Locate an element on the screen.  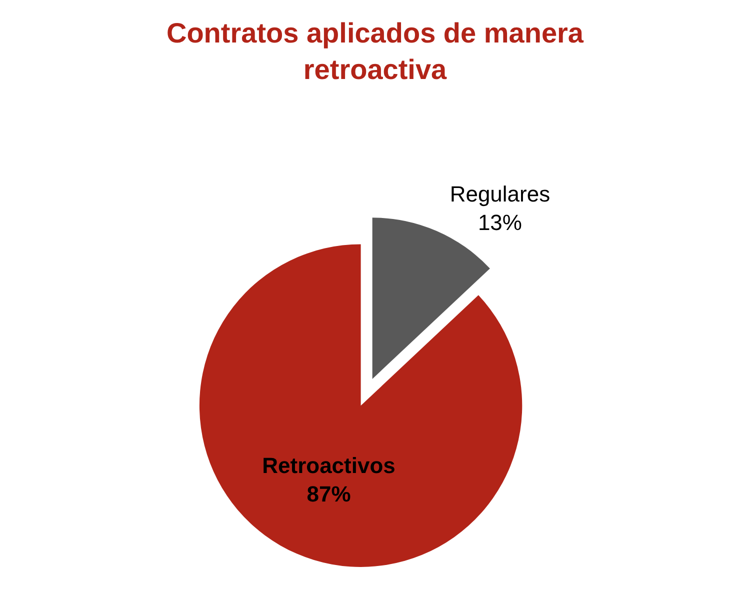
data-label: 87% is located at coordinates (328, 493).